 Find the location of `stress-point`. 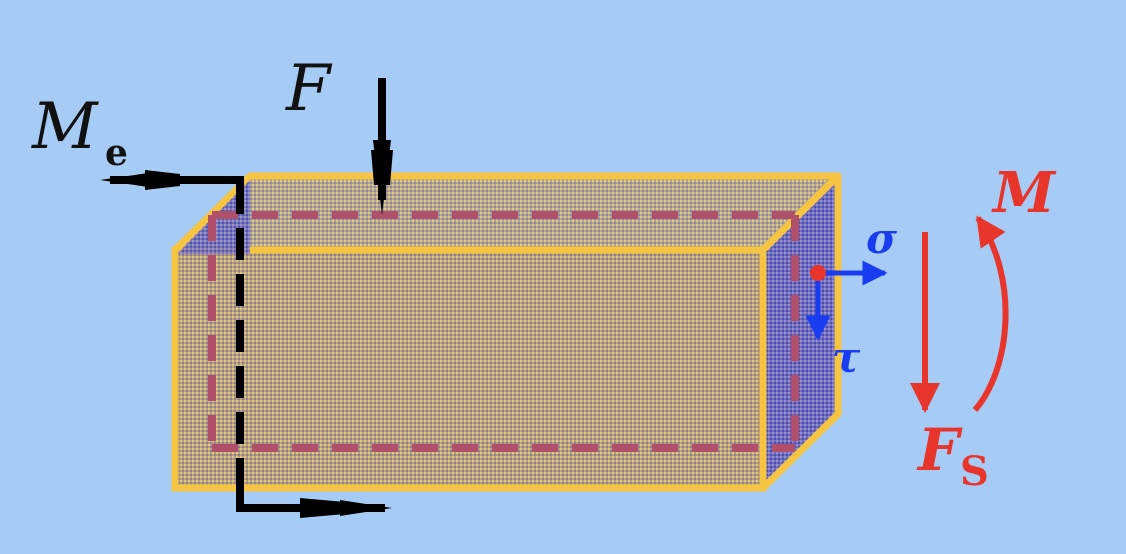

stress-point is located at coordinates (818, 273).